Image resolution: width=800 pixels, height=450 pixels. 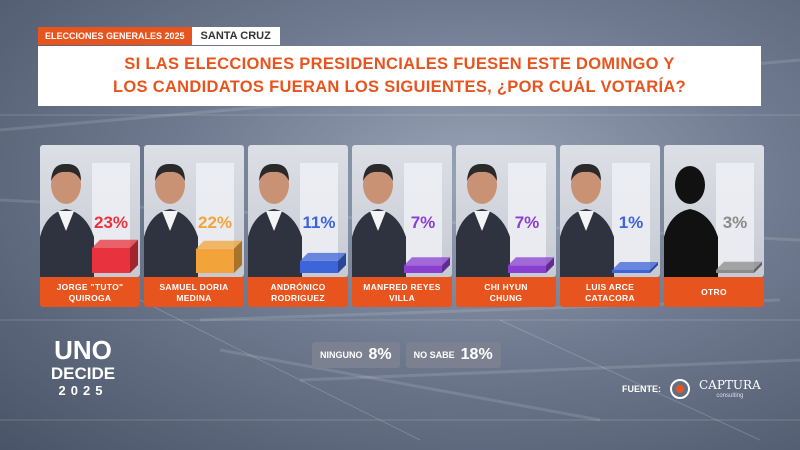 I want to click on bar-value-label: 3%, so click(x=735, y=222).